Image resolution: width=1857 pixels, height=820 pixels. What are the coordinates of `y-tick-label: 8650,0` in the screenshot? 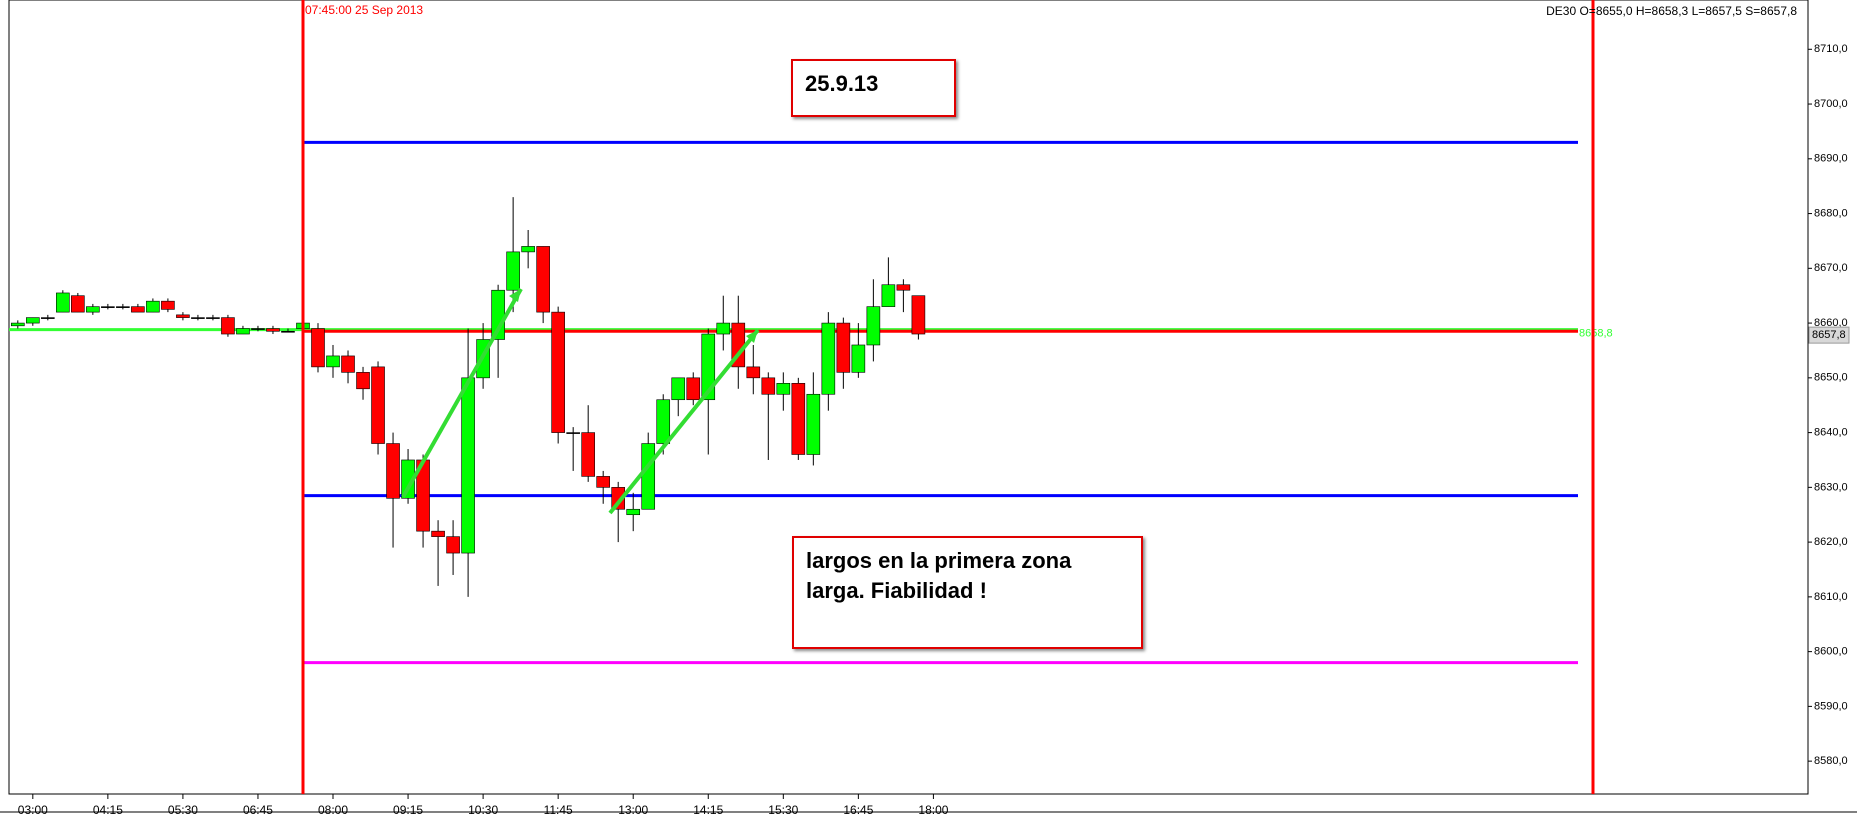 It's located at (1831, 378).